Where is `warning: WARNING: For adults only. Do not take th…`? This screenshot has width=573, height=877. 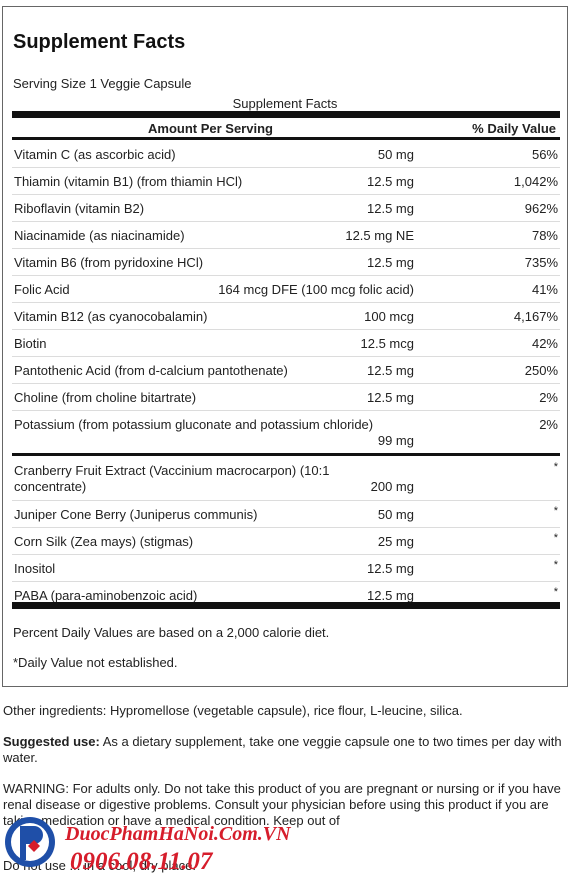 warning: WARNING: For adults only. Do not take th… is located at coordinates (286, 805).